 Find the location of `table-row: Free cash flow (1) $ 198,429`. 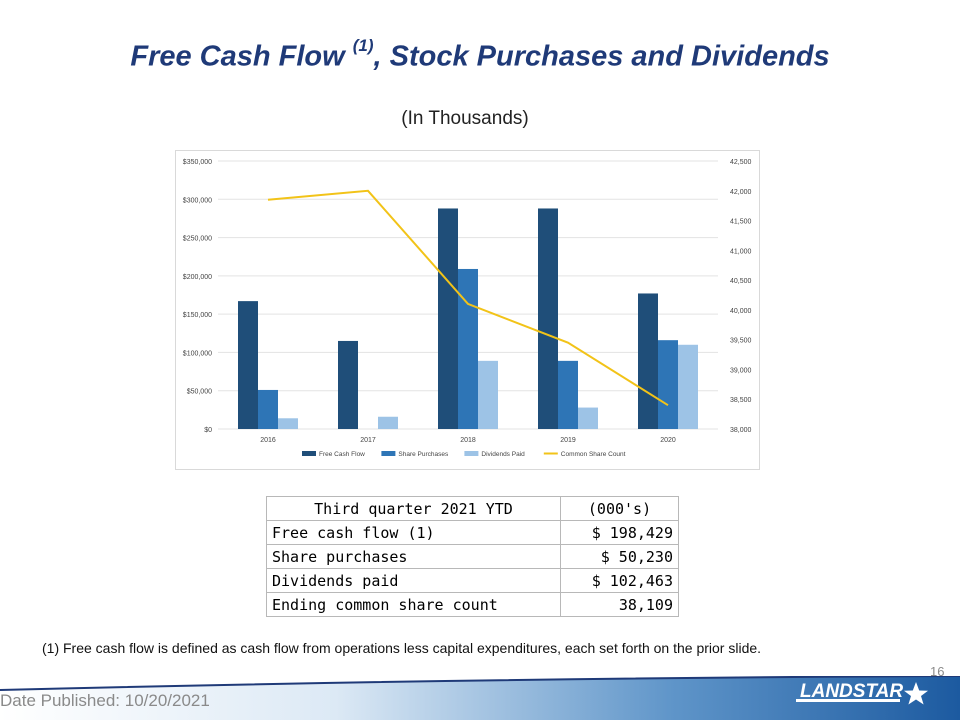

table-row: Free cash flow (1) $ 198,429 is located at coordinates (472, 532).